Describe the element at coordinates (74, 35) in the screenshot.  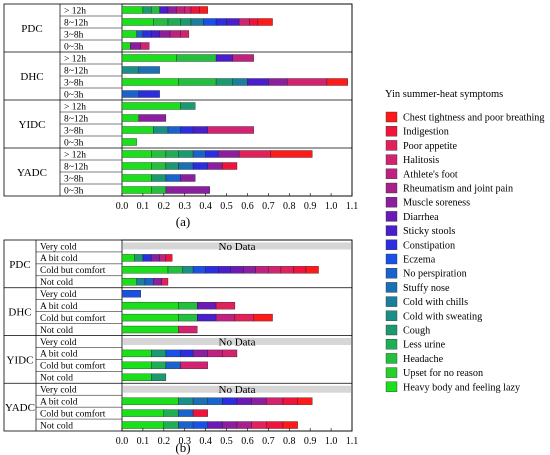
I see `a-row-label-pdc-3-8h: 3~8h` at that location.